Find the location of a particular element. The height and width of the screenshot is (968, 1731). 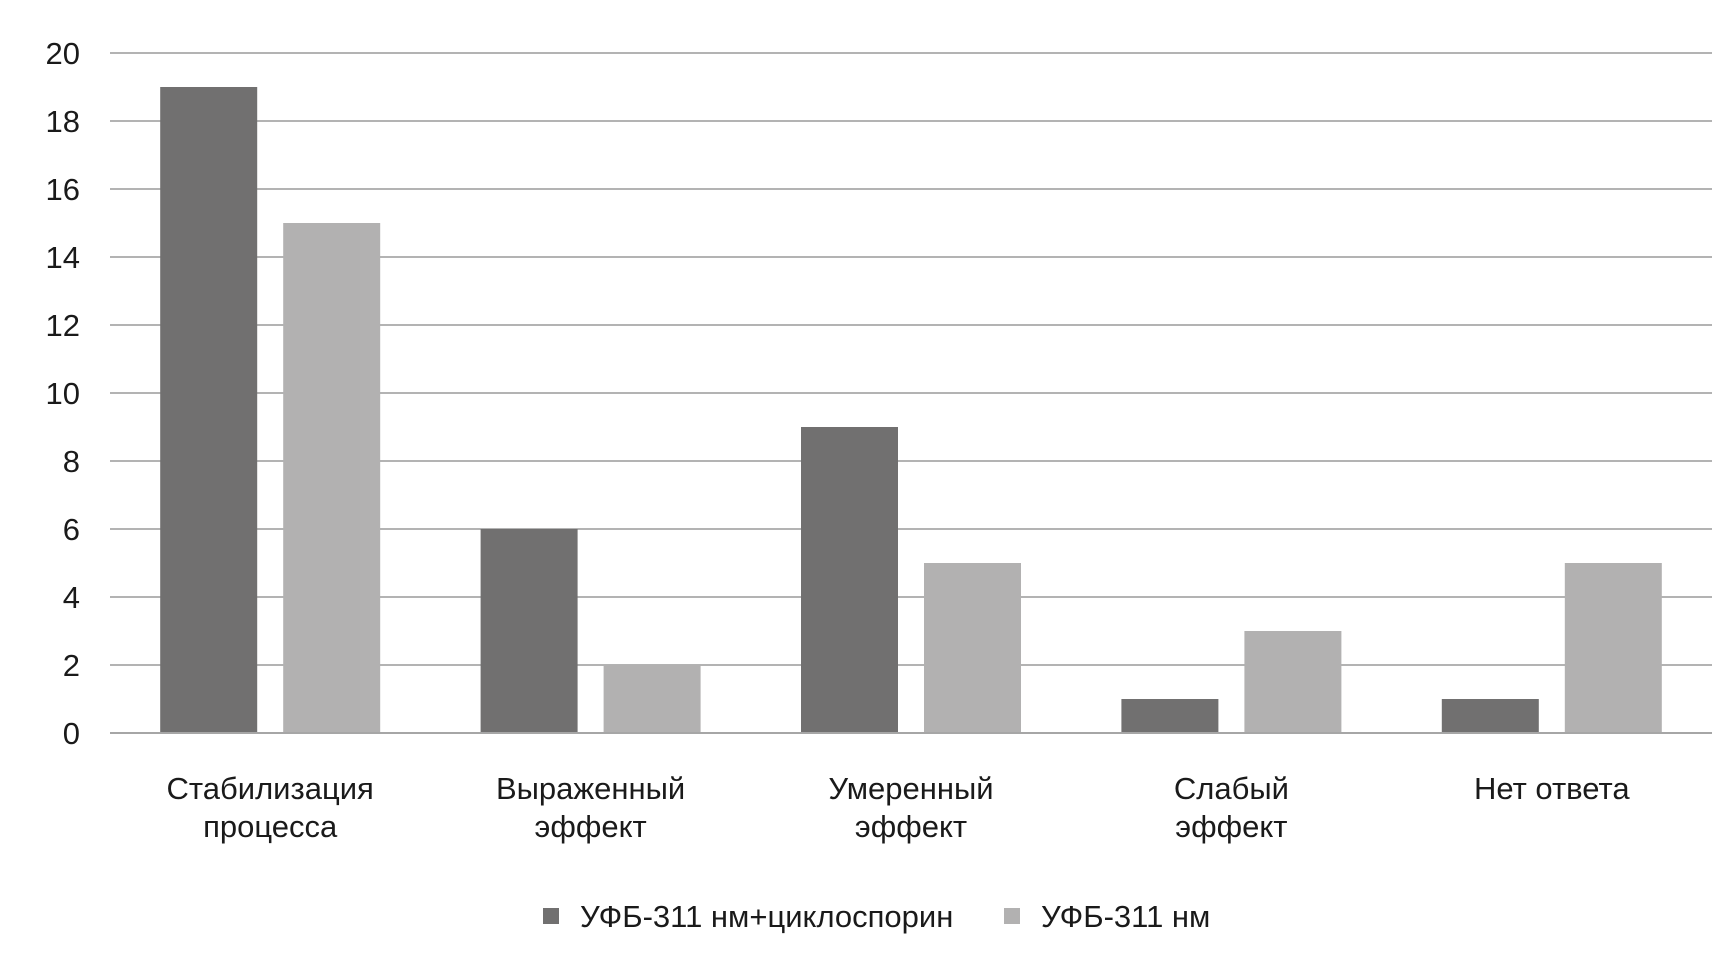

y-tick-label: 16 is located at coordinates (63, 189).